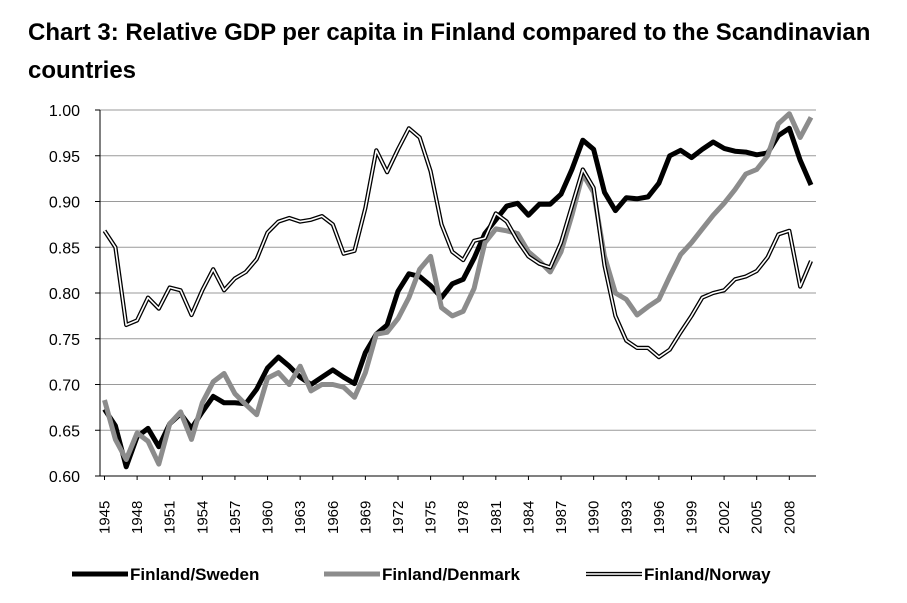 This screenshot has height=603, width=907. What do you see at coordinates (64, 248) in the screenshot?
I see `y-tick-label: 0.85` at bounding box center [64, 248].